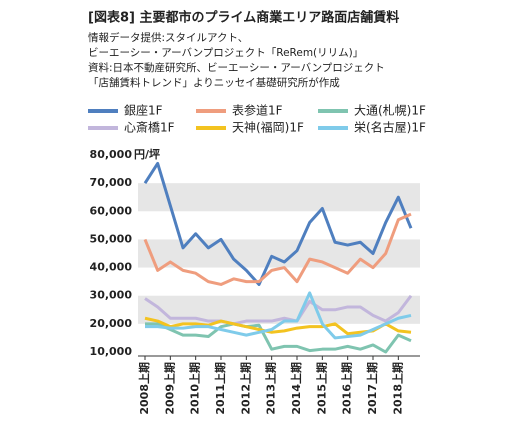 Image resolution: width=525 pixels, height=436 pixels. Describe the element at coordinates (236, 67) in the screenshot. I see `note: 資料:日本不動産研究所、ビーエーシー・アーバンプロジェクト` at that location.